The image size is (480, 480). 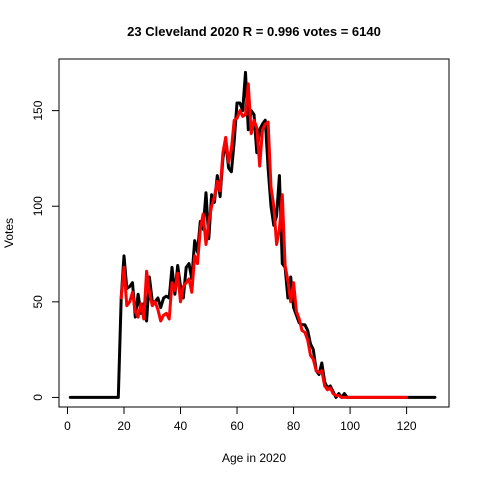 What do you see at coordinates (407, 426) in the screenshot?
I see `x-tick-label: 120` at bounding box center [407, 426].